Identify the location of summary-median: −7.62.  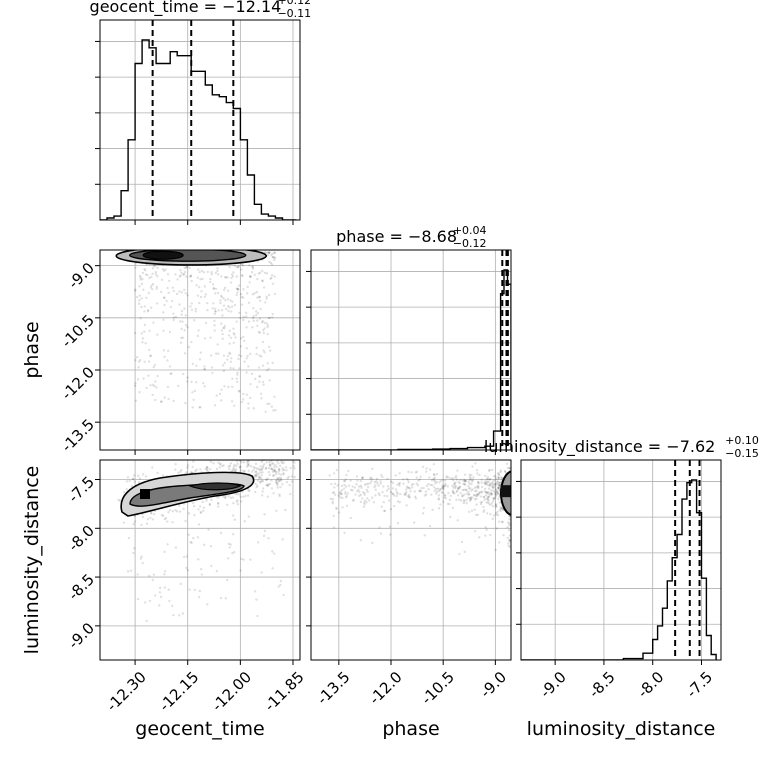
(690, 446).